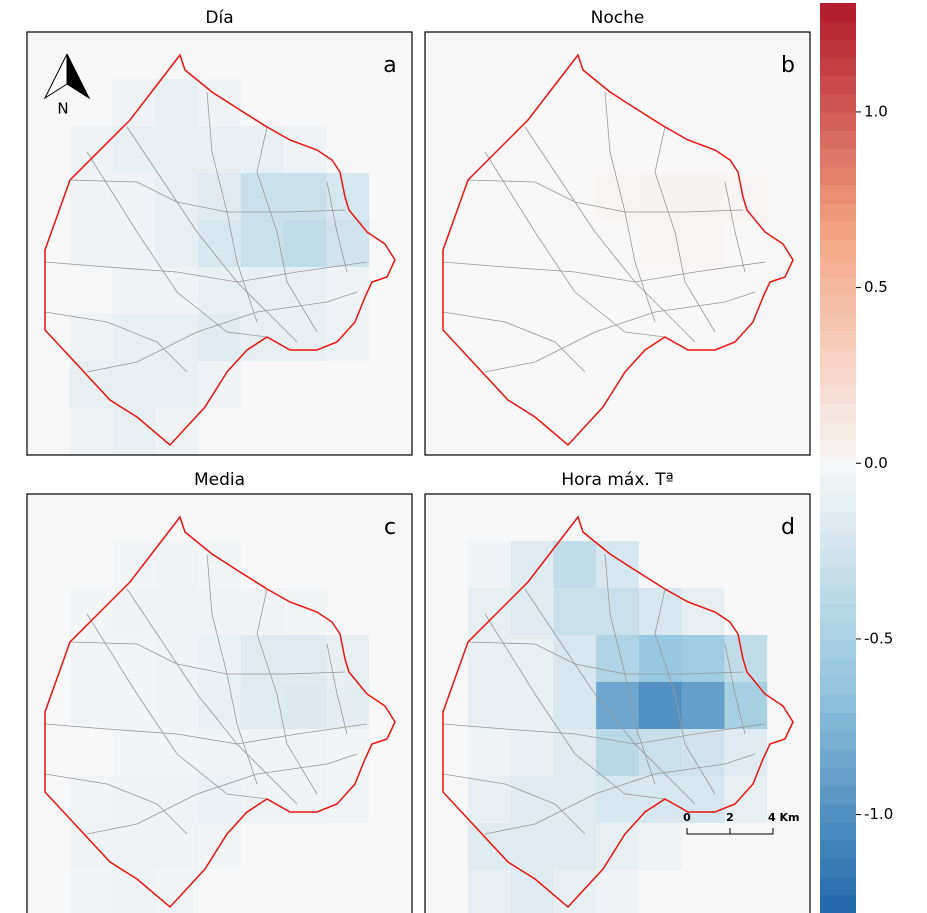 This screenshot has height=913, width=927. I want to click on colorbar-tick-label: 0.5, so click(876, 287).